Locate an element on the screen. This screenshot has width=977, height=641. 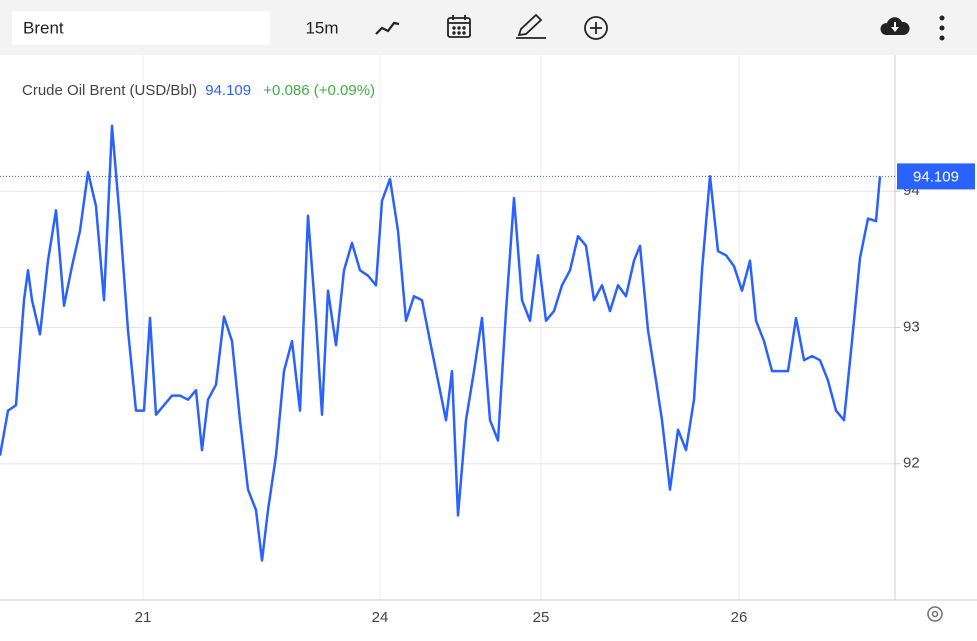
y-tick-label: 92 is located at coordinates (911, 463).